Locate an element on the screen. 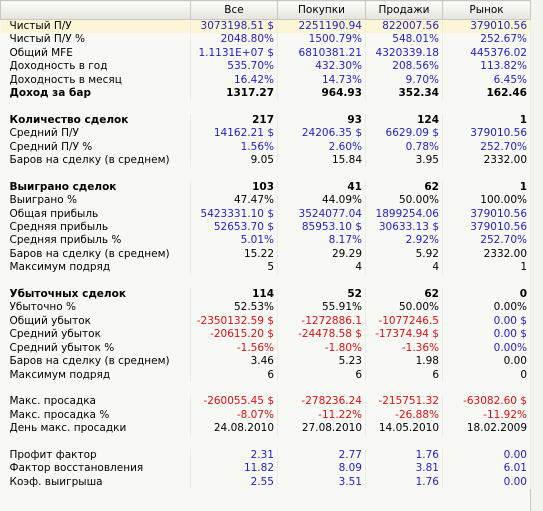 The height and width of the screenshot is (511, 543). value-cell: -1272886.1 is located at coordinates (321, 321).